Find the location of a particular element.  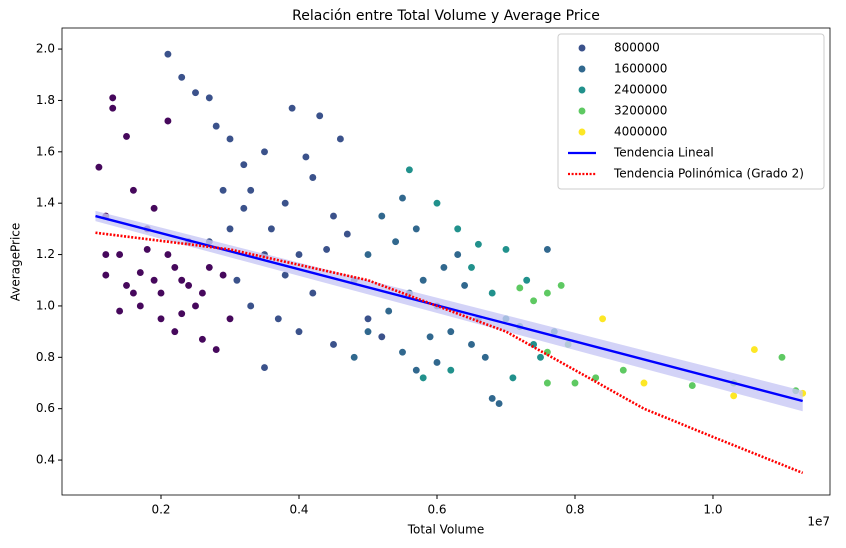

y-tick-label: 1.4 is located at coordinates (45, 203).